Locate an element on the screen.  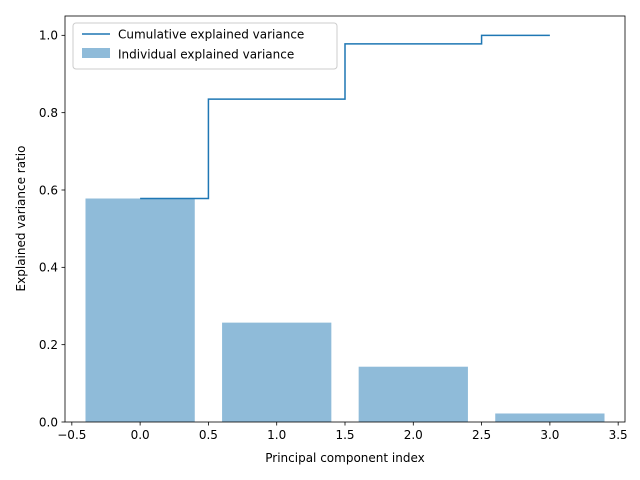
x-tick-label: 3.0 is located at coordinates (549, 435).